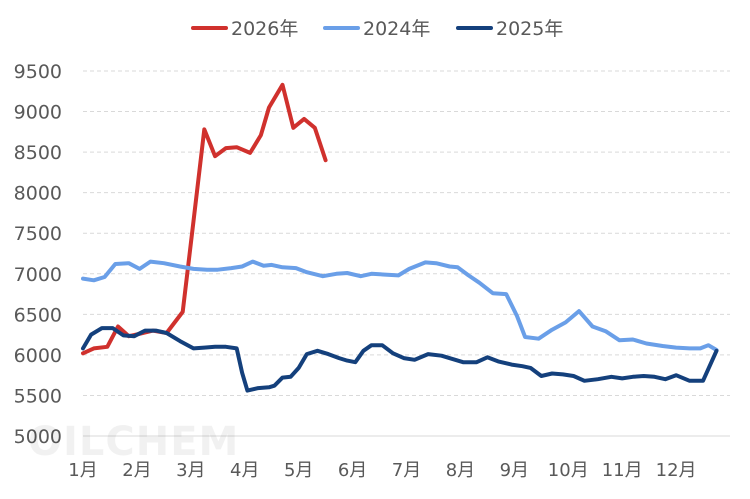 This screenshot has width=750, height=499. Describe the element at coordinates (396, 29) in the screenshot. I see `legend-label: 2024年` at that location.